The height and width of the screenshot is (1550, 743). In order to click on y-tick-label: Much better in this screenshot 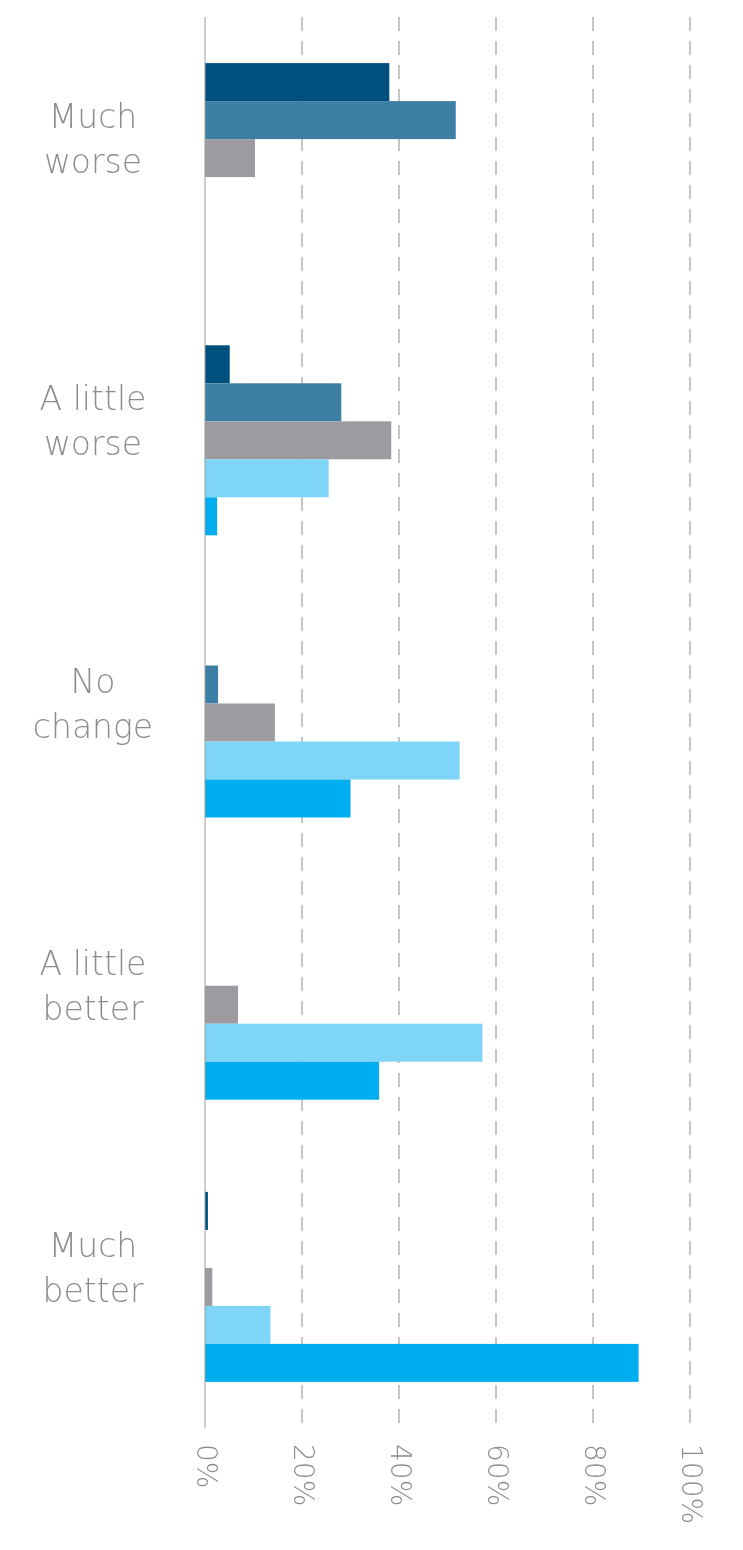, I will do `click(93, 1267)`.